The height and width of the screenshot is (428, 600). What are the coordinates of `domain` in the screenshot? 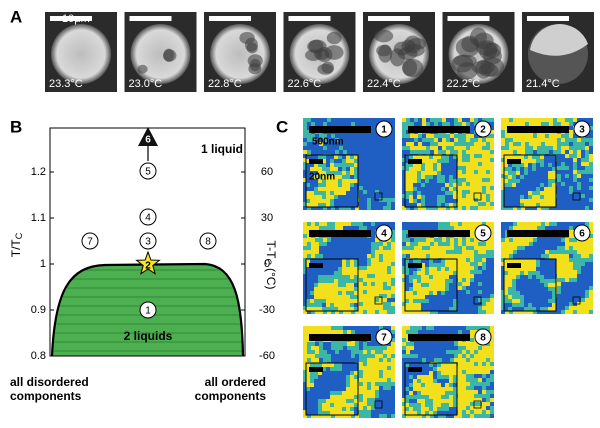 It's located at (559, 40).